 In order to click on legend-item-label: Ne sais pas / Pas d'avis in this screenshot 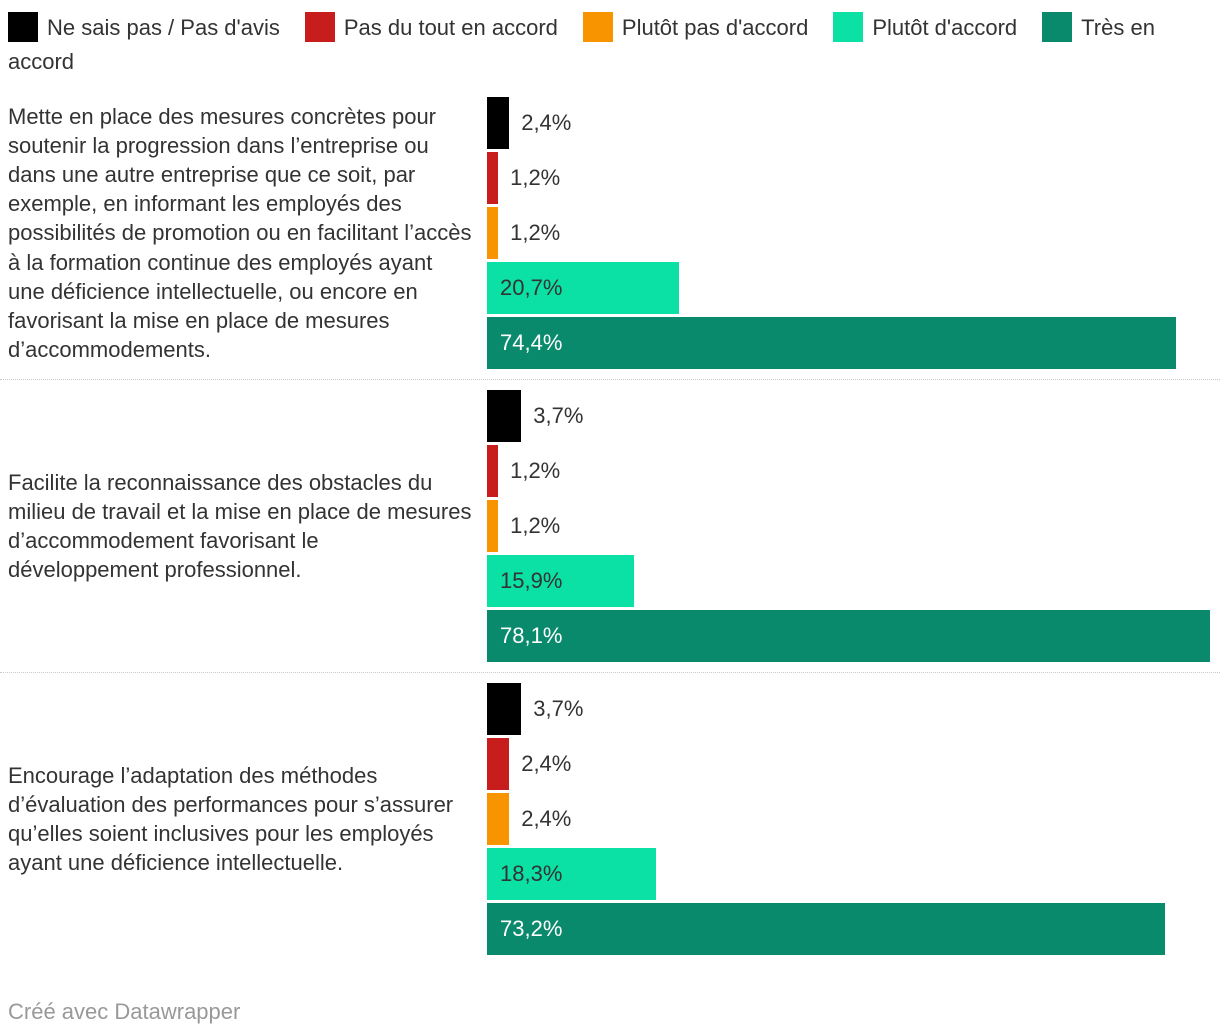, I will do `click(163, 27)`.